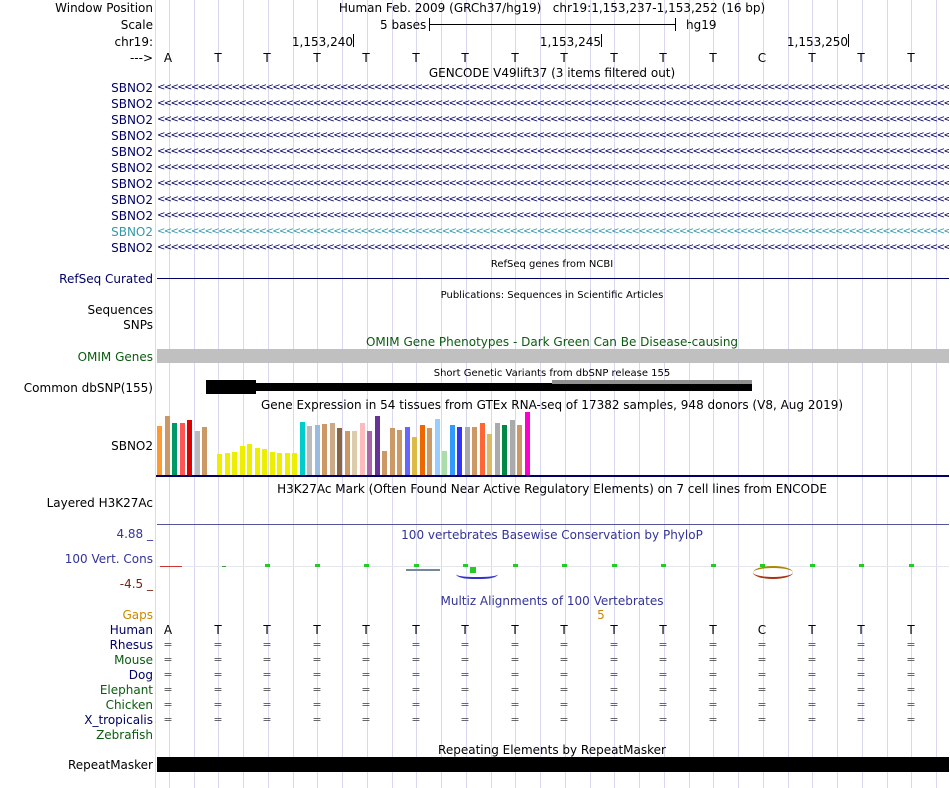  I want to click on multiz-species-label: Dog, so click(140, 675).